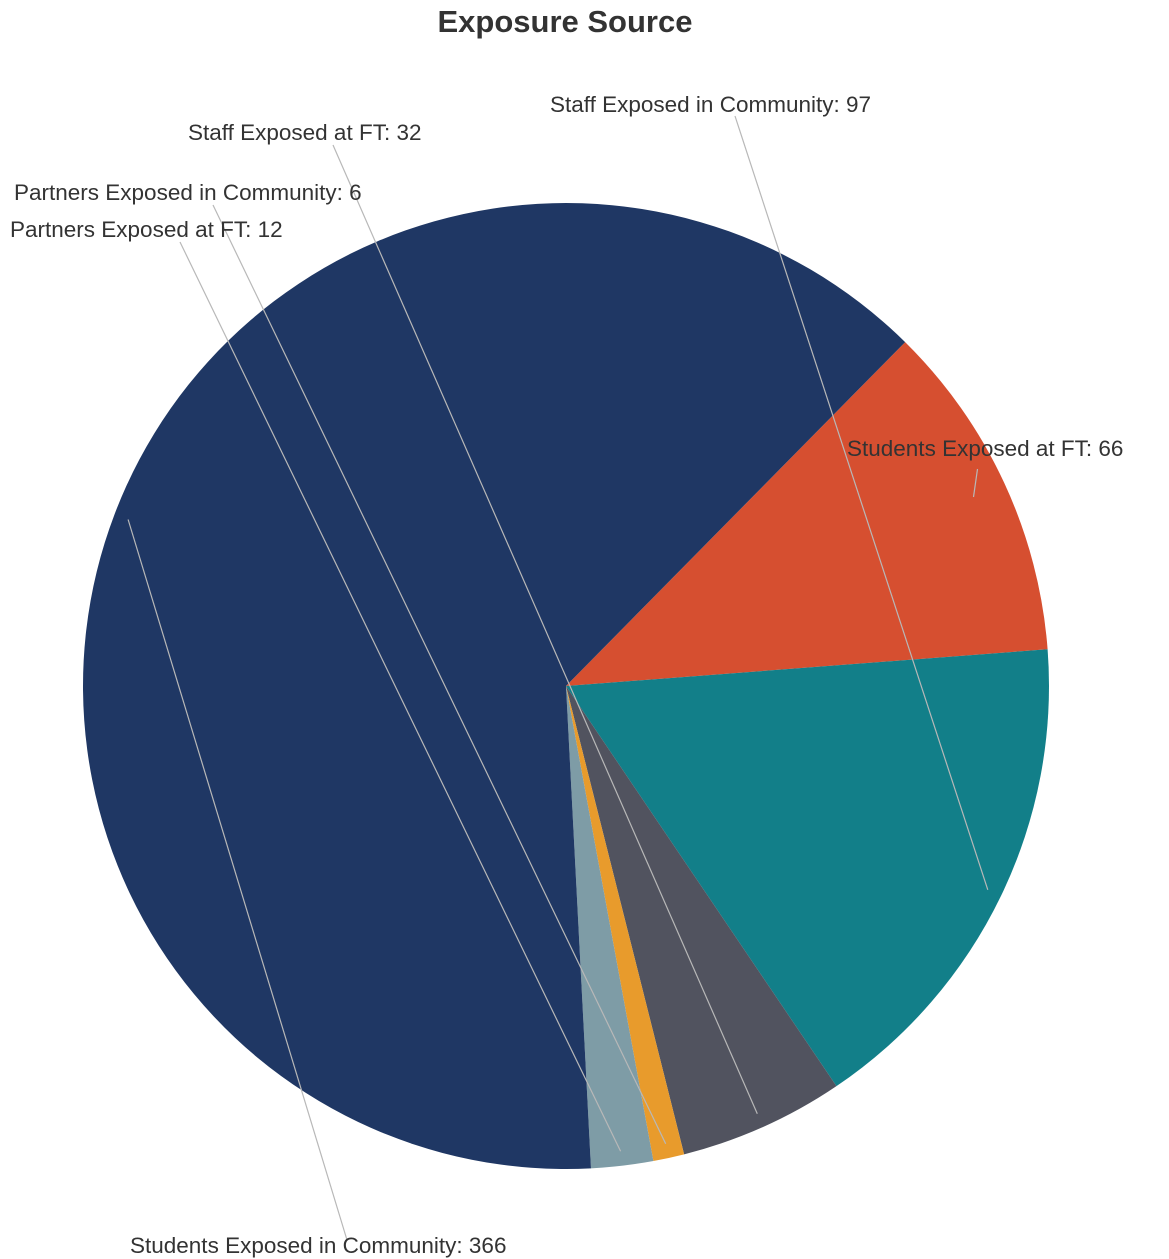 This screenshot has height=1259, width=1169. What do you see at coordinates (610, 927) in the screenshot?
I see `pie-slice-partners-exposed-at-ft` at bounding box center [610, 927].